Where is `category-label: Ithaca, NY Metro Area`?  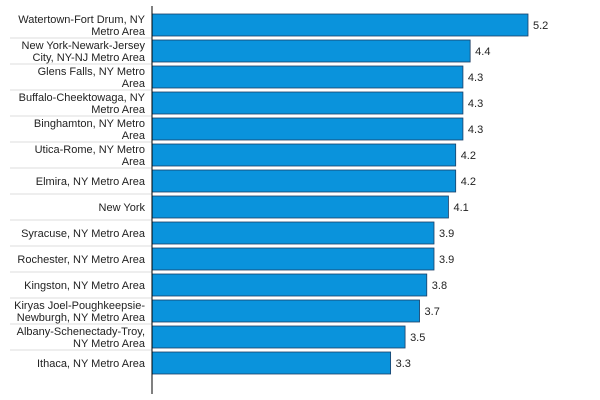
category-label: Ithaca, NY Metro Area is located at coordinates (91, 364).